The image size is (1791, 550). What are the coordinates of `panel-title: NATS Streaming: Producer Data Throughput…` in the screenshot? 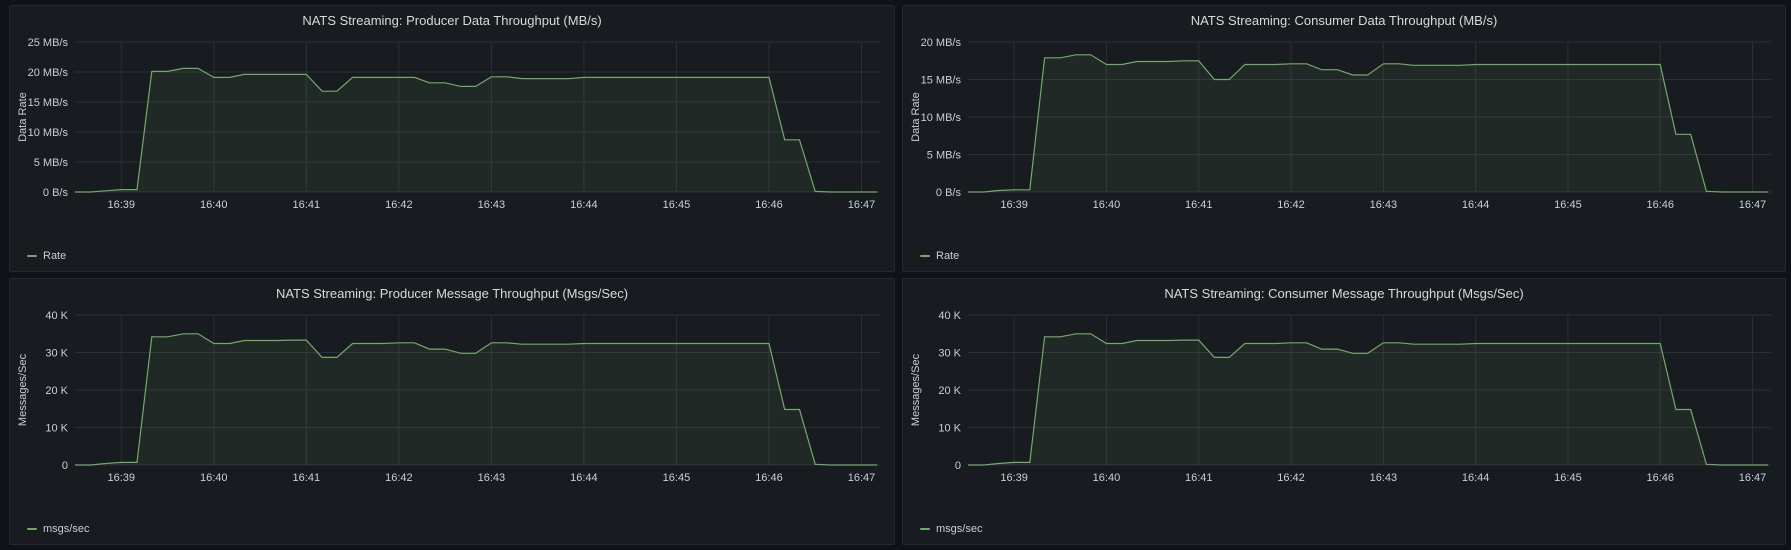 It's located at (452, 20).